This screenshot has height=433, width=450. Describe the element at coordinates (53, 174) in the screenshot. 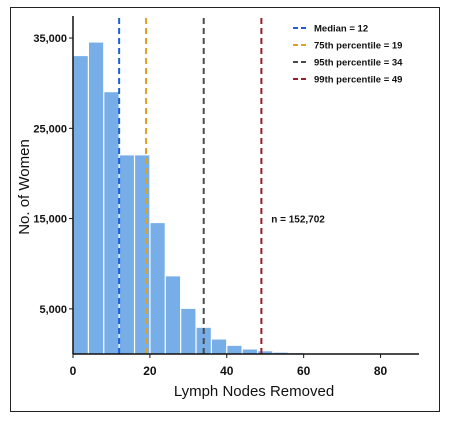

I see `y-ticks-group: 5,000 15,000 25,000 35,000` at that location.